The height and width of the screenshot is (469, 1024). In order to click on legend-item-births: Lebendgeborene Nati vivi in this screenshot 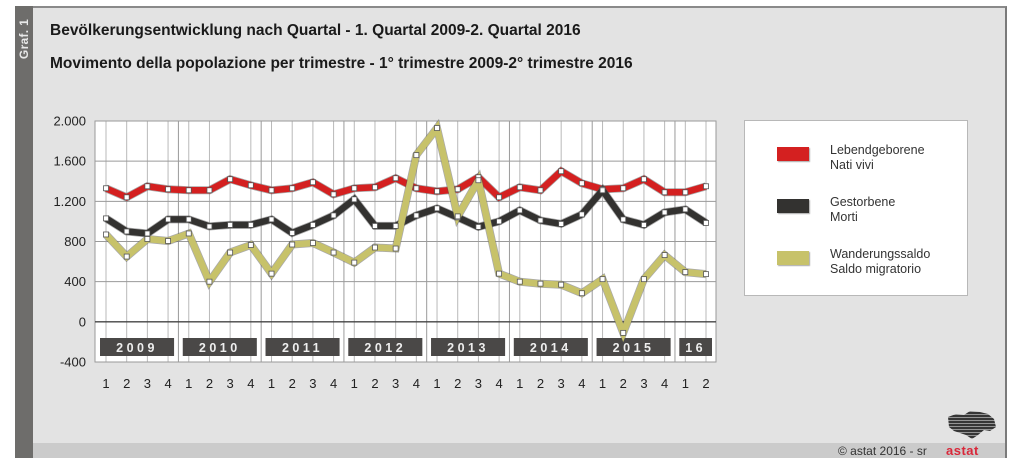, I will do `click(872, 161)`.